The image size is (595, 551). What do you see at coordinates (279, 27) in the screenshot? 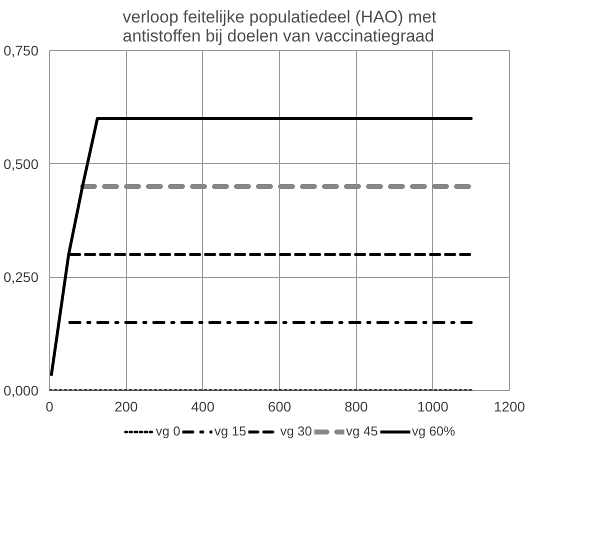
I see `chart-title: verloop feitelijke populatiedeel (HAO) met antistoffen bij doelen van vaccinatiegraad` at bounding box center [279, 27].